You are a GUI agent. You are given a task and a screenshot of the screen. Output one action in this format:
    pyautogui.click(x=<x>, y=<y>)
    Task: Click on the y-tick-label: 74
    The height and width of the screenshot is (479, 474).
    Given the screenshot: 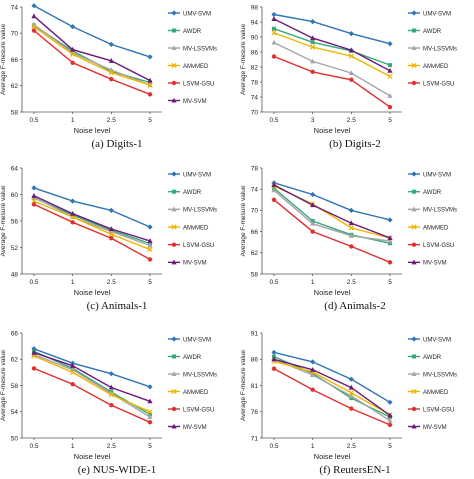 What is the action you would take?
    pyautogui.click(x=15, y=7)
    